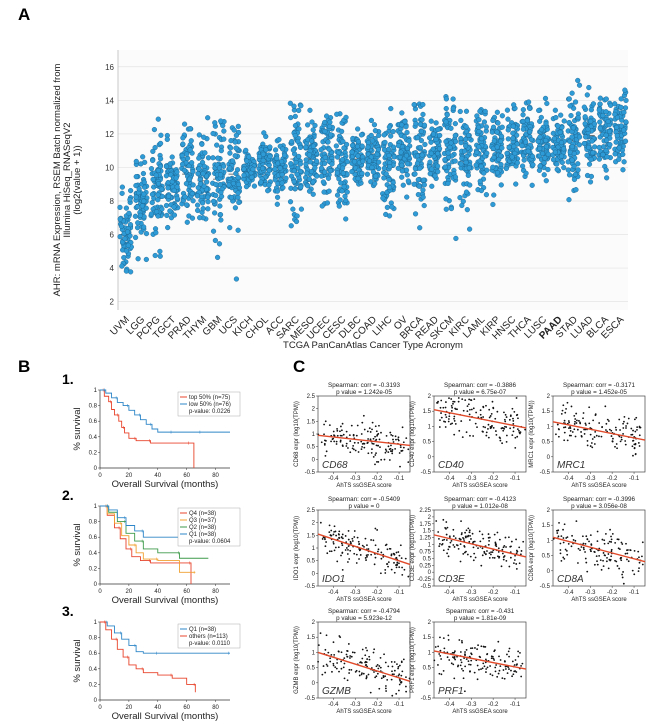  What do you see at coordinates (480, 385) in the screenshot?
I see `scatter-title: Spearman: corr = -0.3886` at bounding box center [480, 385].